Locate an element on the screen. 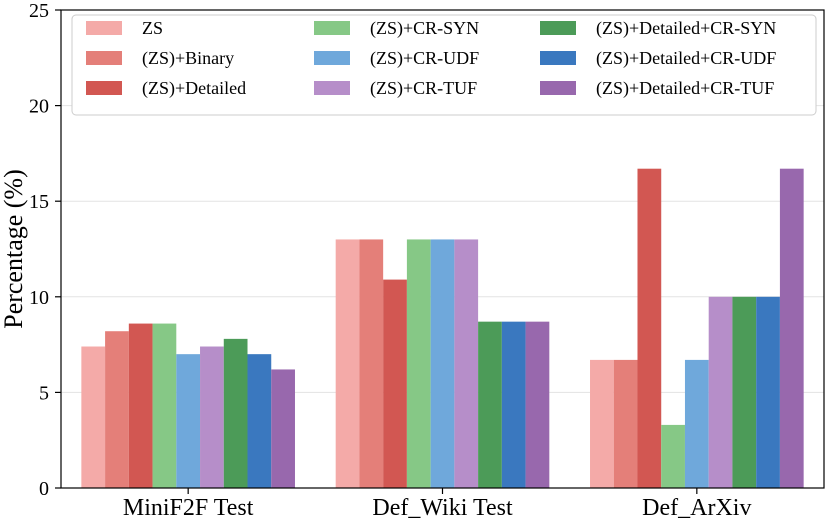 This screenshot has width=830, height=519. y-tick-label: 15 is located at coordinates (39, 202).